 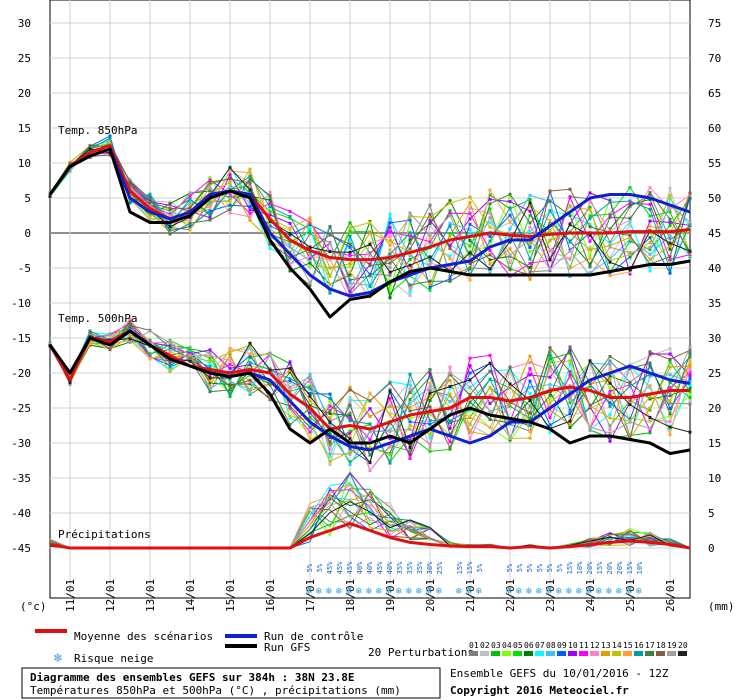 I want to click on perturbation-id: 16, so click(x=639, y=645).